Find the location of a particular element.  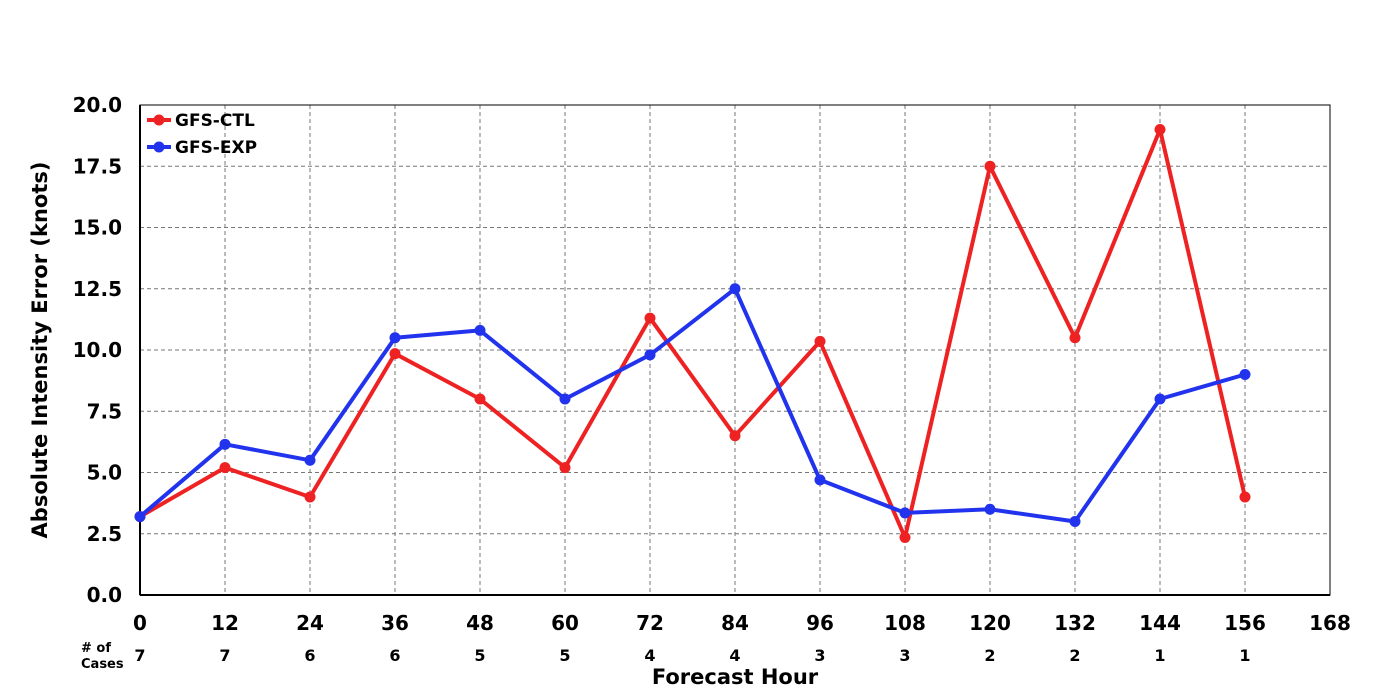

y-tick-labels: 0.0 2.5 5.0 7.5 10.0 12.5 15.0 17.5 20.0 is located at coordinates (97, 350).